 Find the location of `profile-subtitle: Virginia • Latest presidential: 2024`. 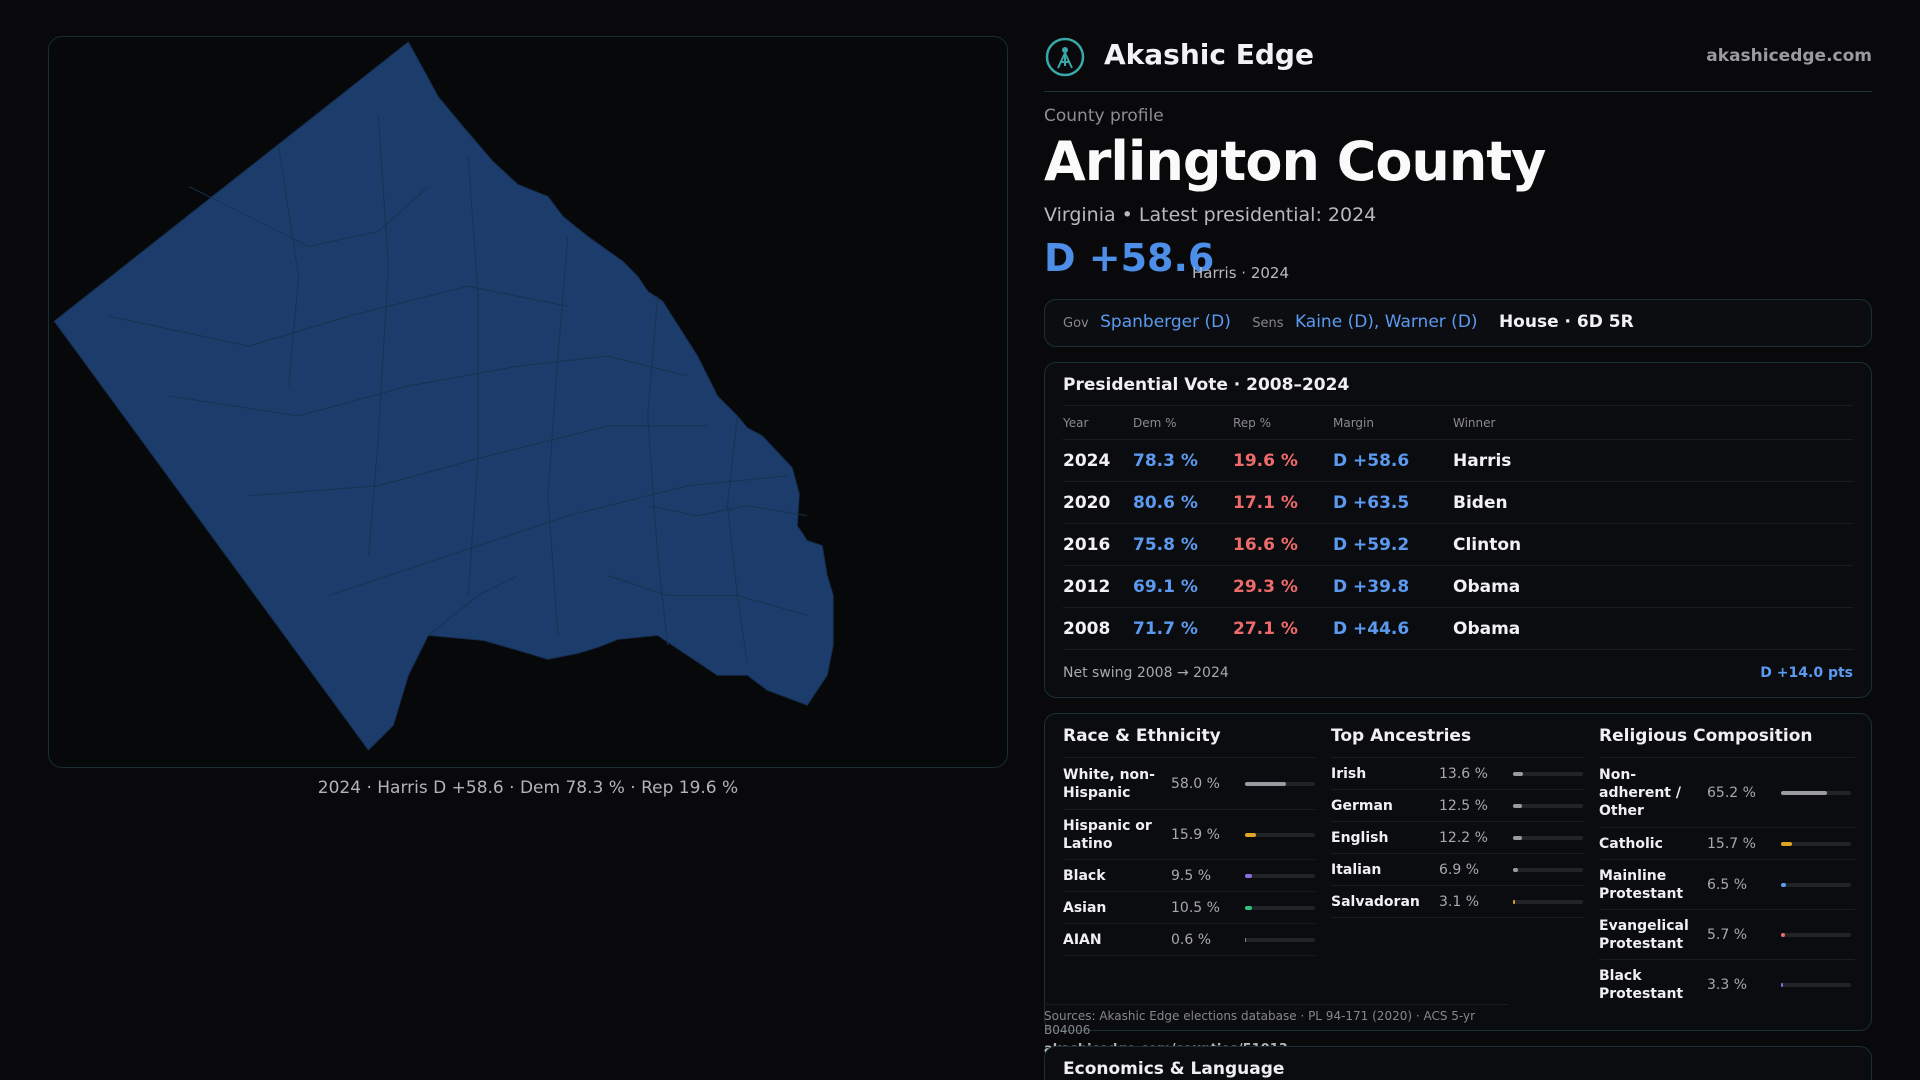

profile-subtitle: Virginia • Latest presidential: 2024 is located at coordinates (1210, 215).